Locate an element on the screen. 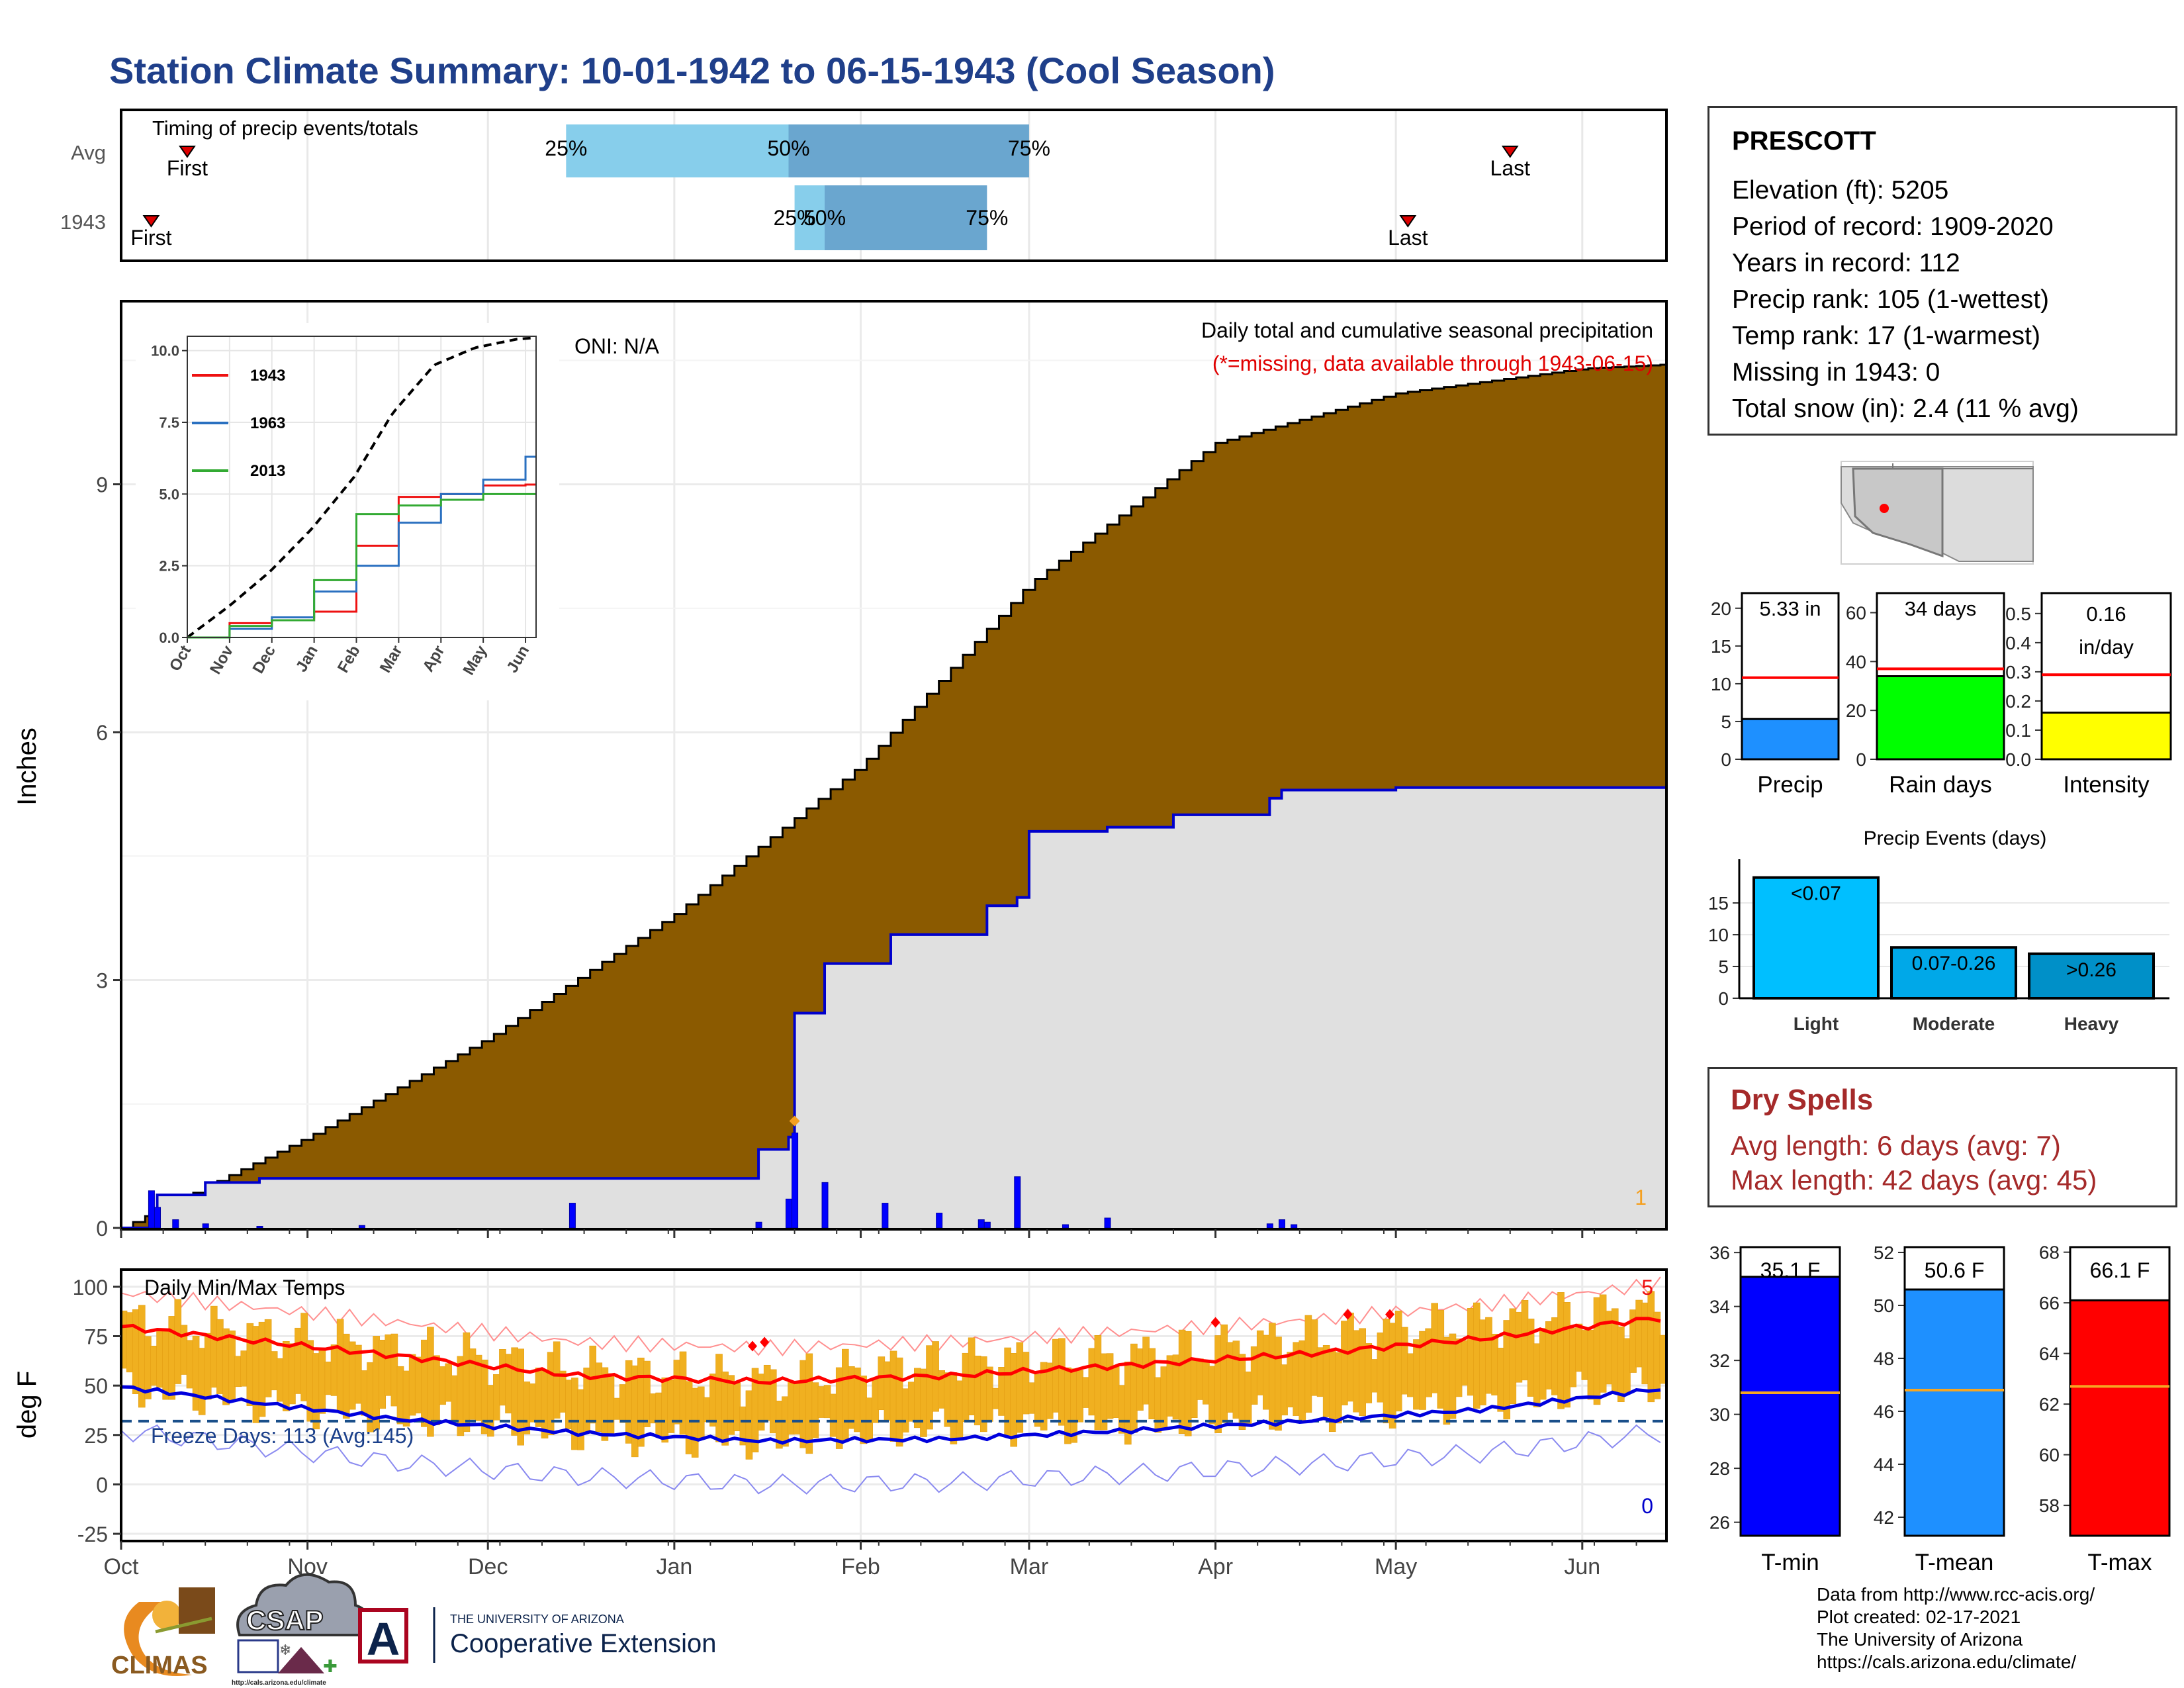  record-low-line is located at coordinates (890, 1459).